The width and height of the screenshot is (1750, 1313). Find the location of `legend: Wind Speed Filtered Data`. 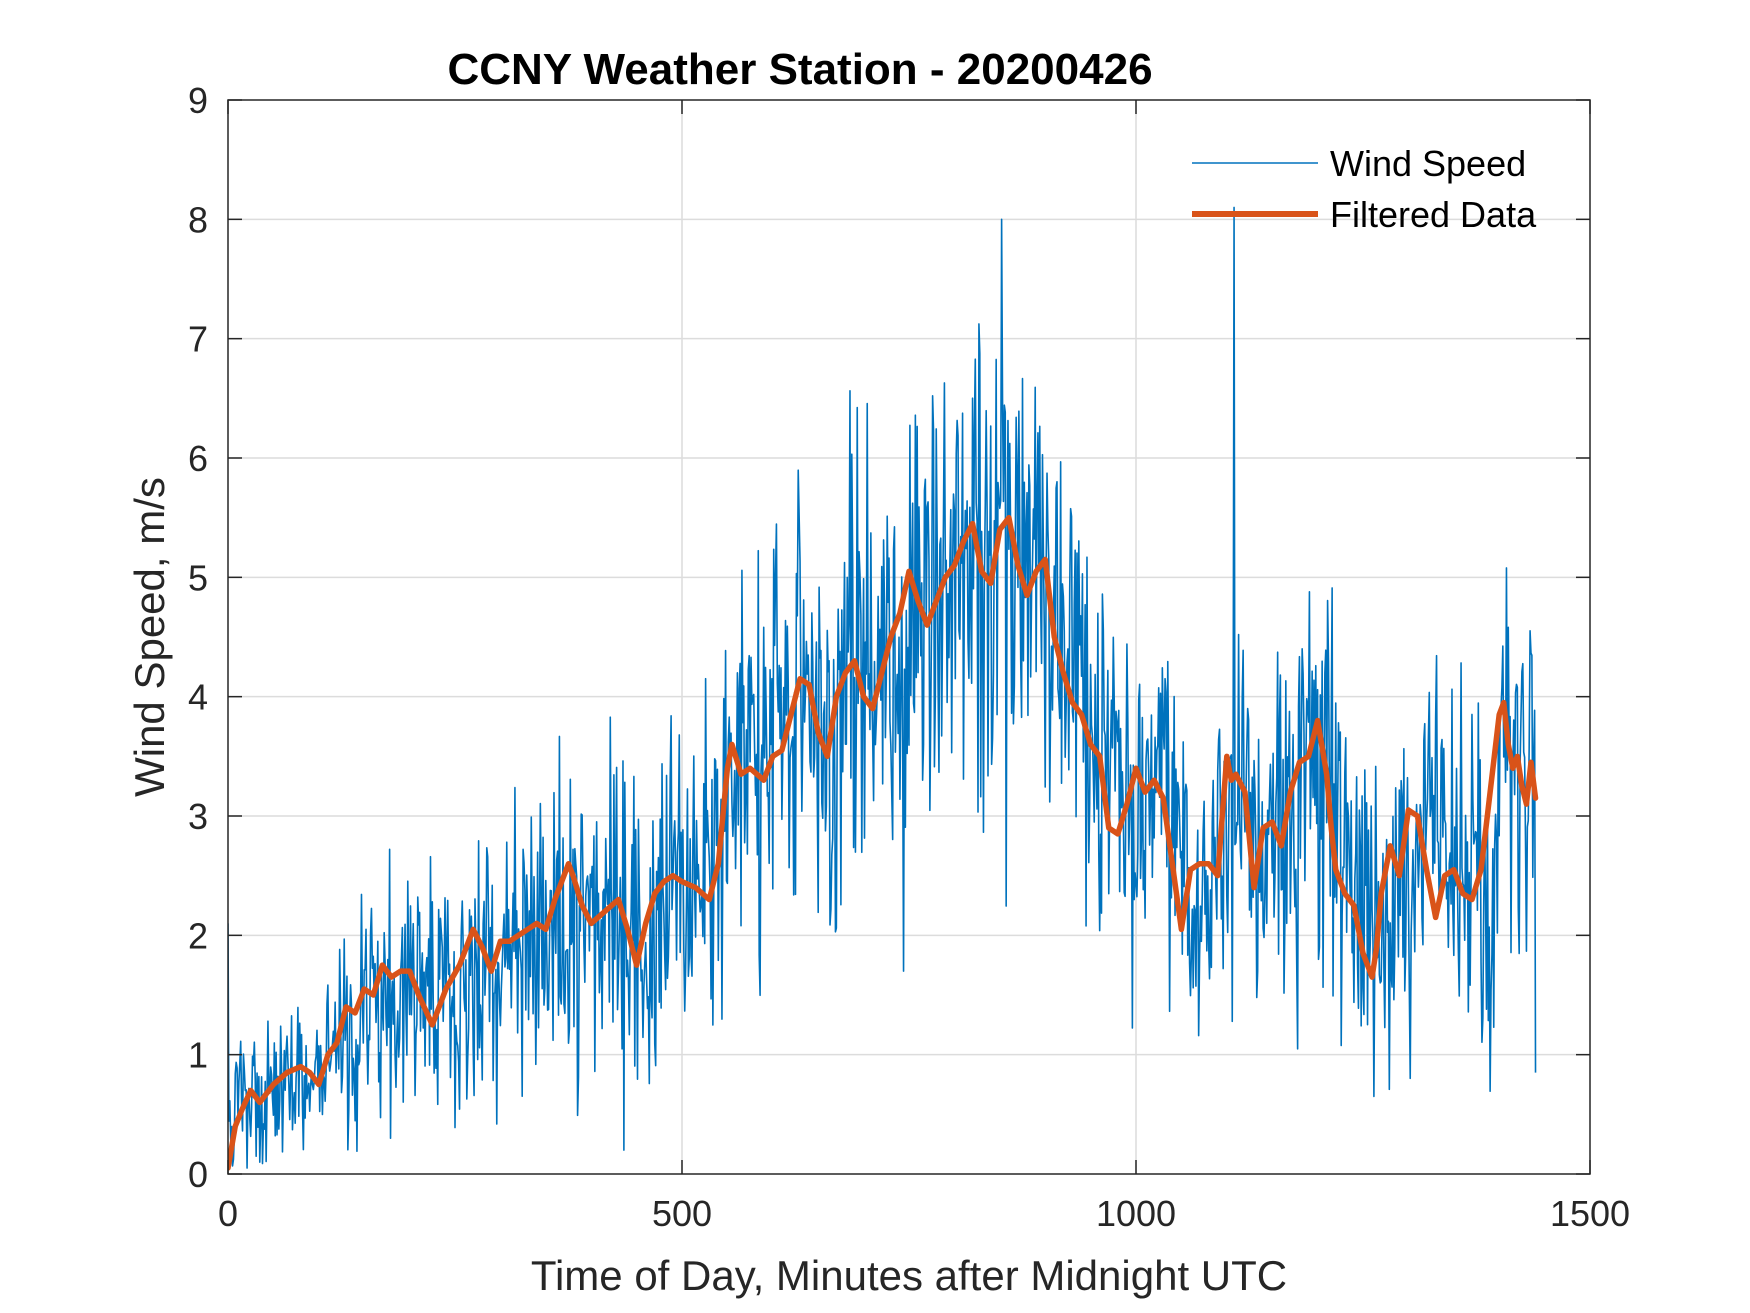

legend: Wind Speed Filtered Data is located at coordinates (1364, 189).